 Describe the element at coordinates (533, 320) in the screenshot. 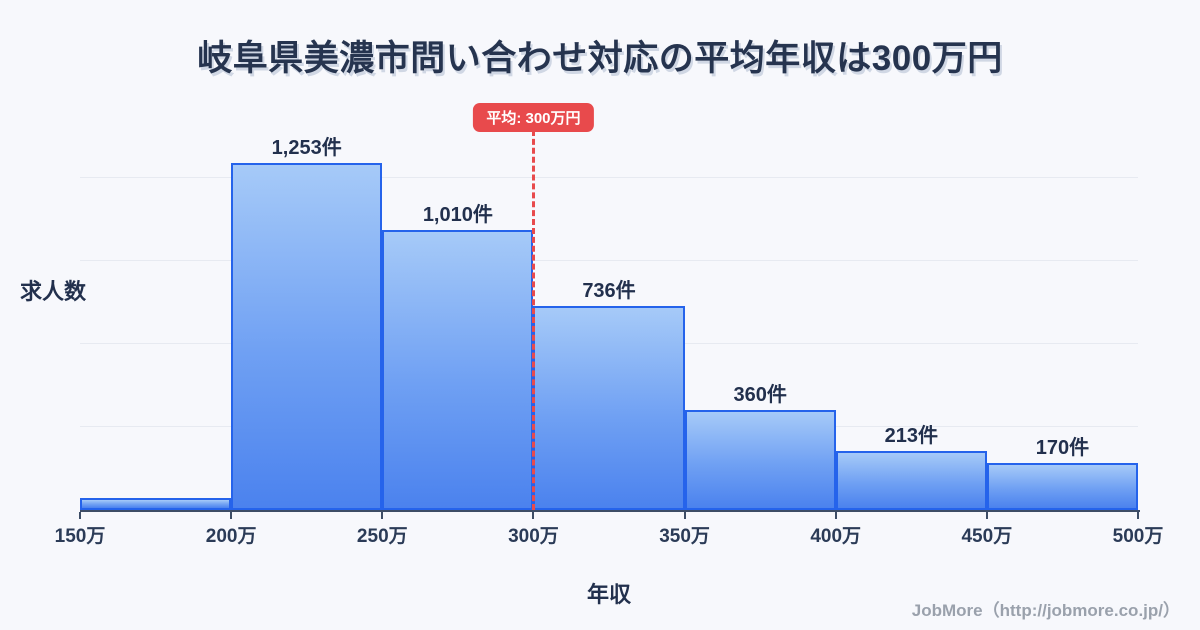

I see `average-line` at that location.